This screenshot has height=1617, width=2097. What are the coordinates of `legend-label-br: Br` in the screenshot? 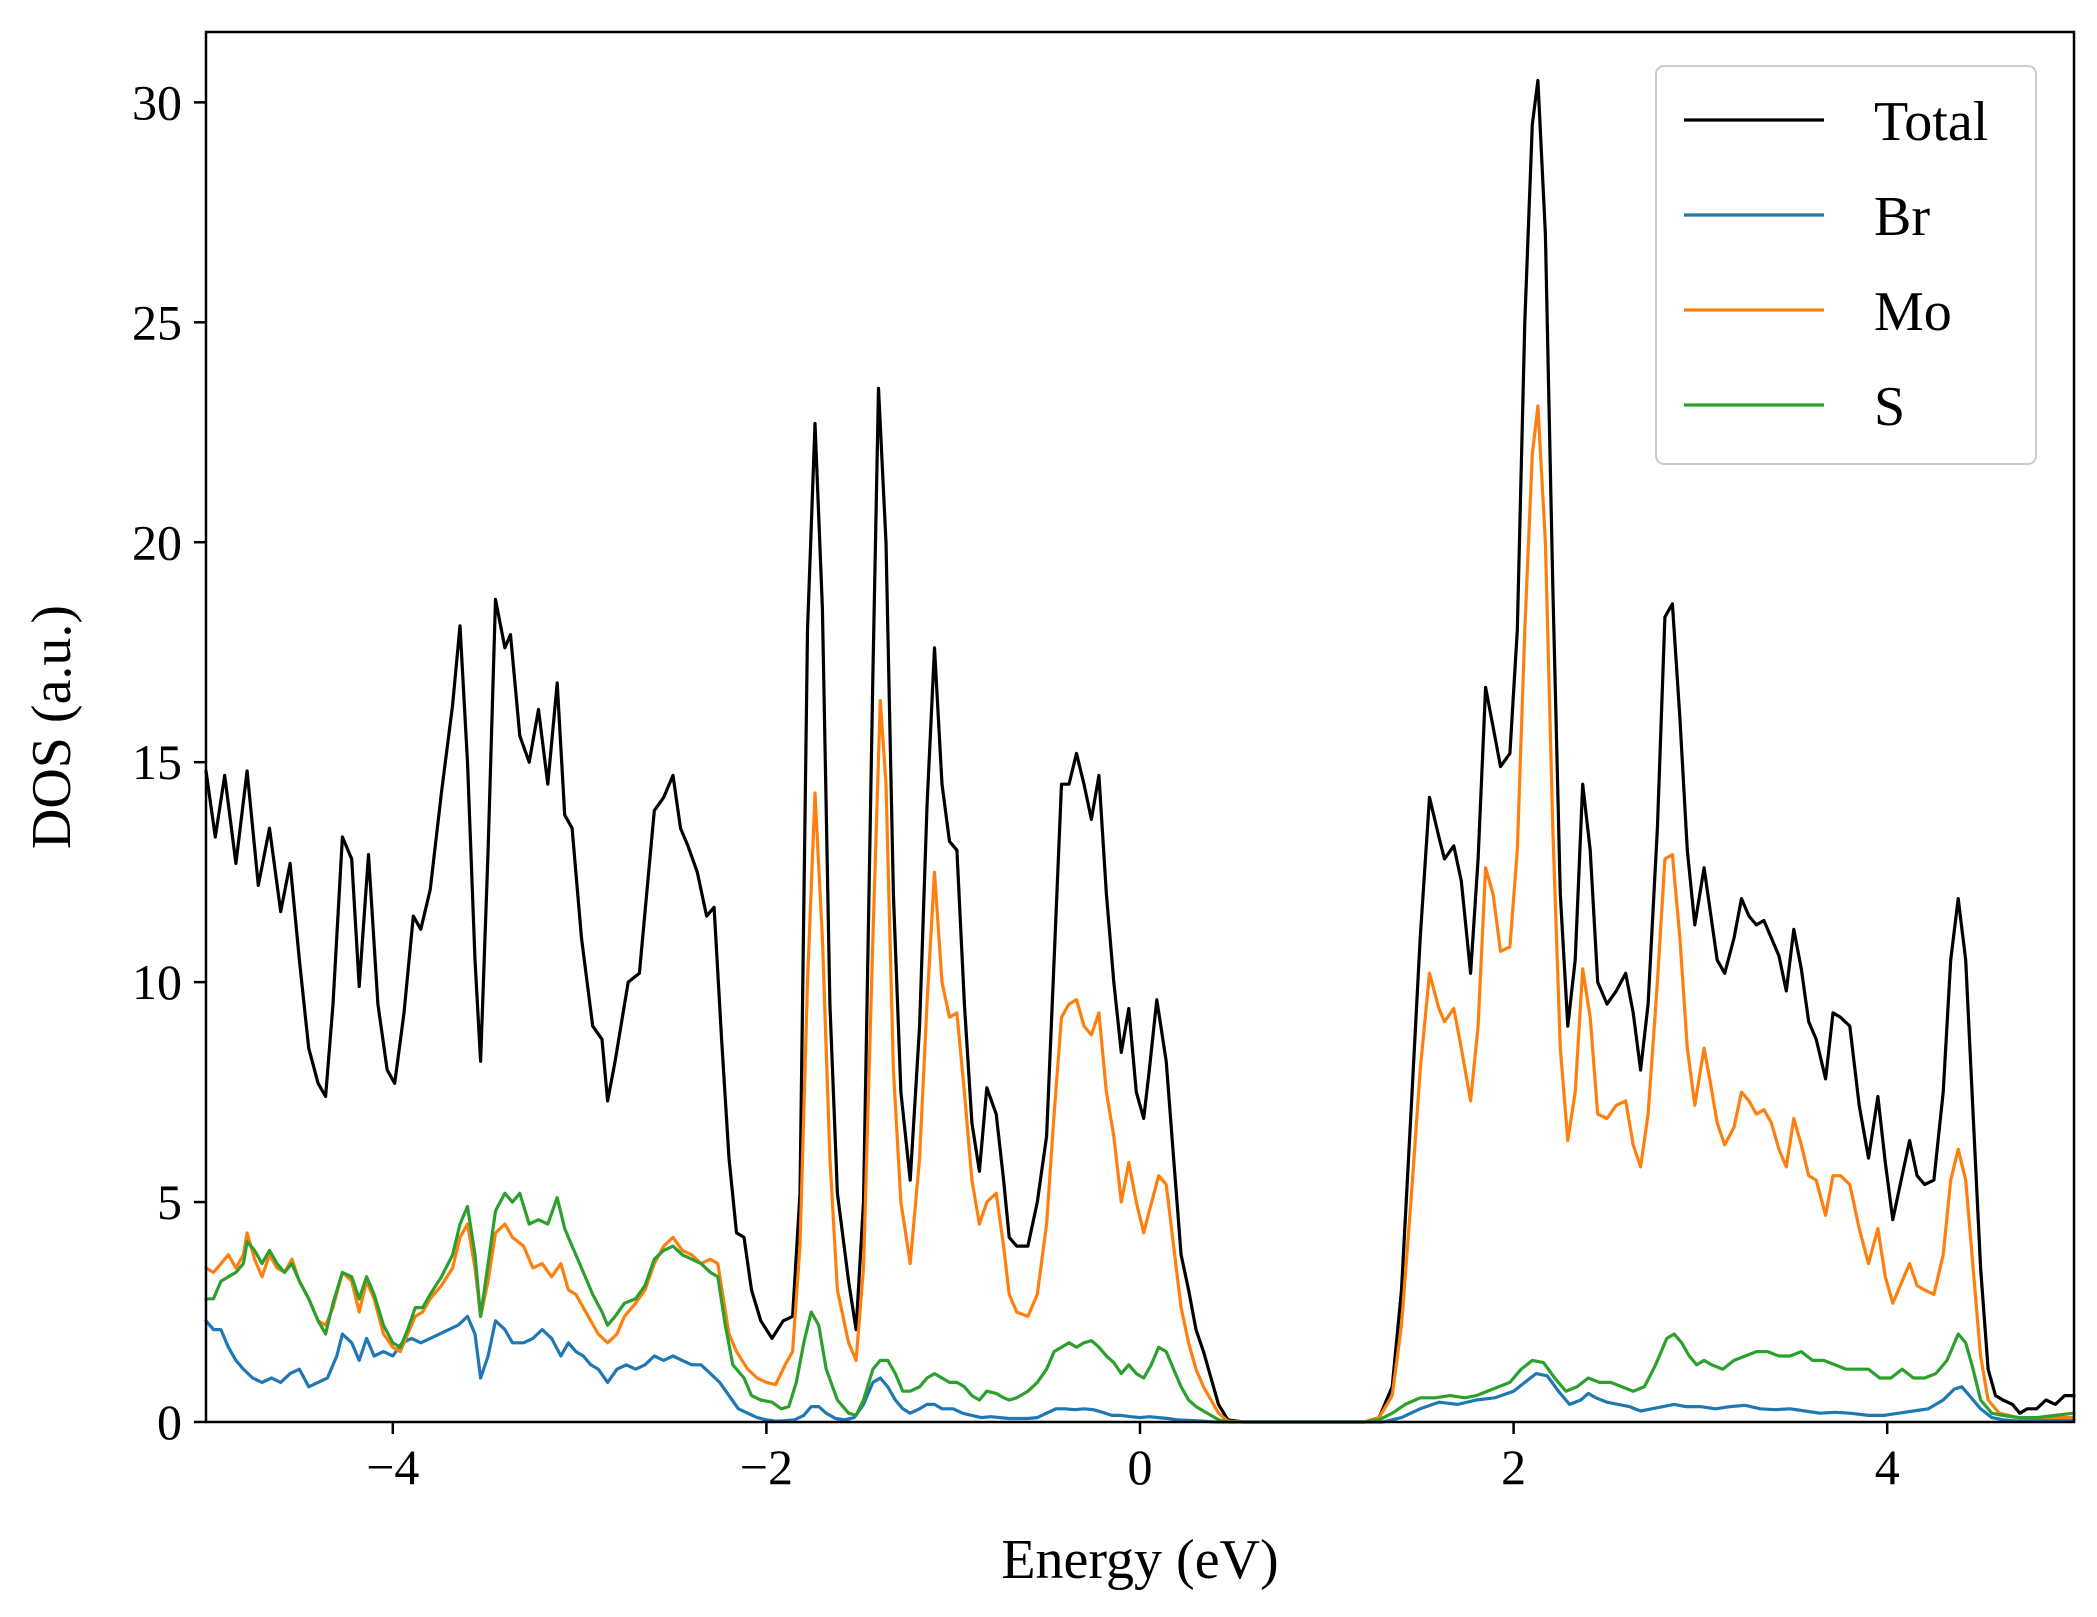 It's located at (1902, 217).